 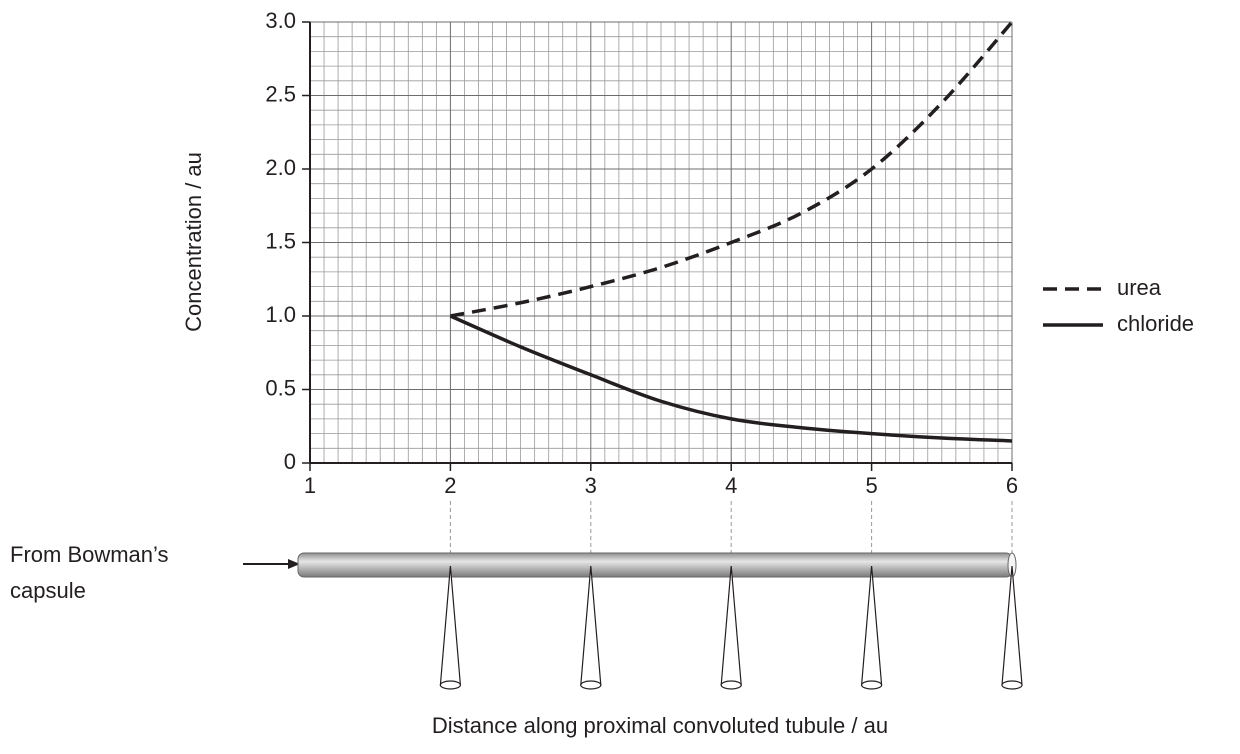 What do you see at coordinates (655, 565) in the screenshot?
I see `tubule` at bounding box center [655, 565].